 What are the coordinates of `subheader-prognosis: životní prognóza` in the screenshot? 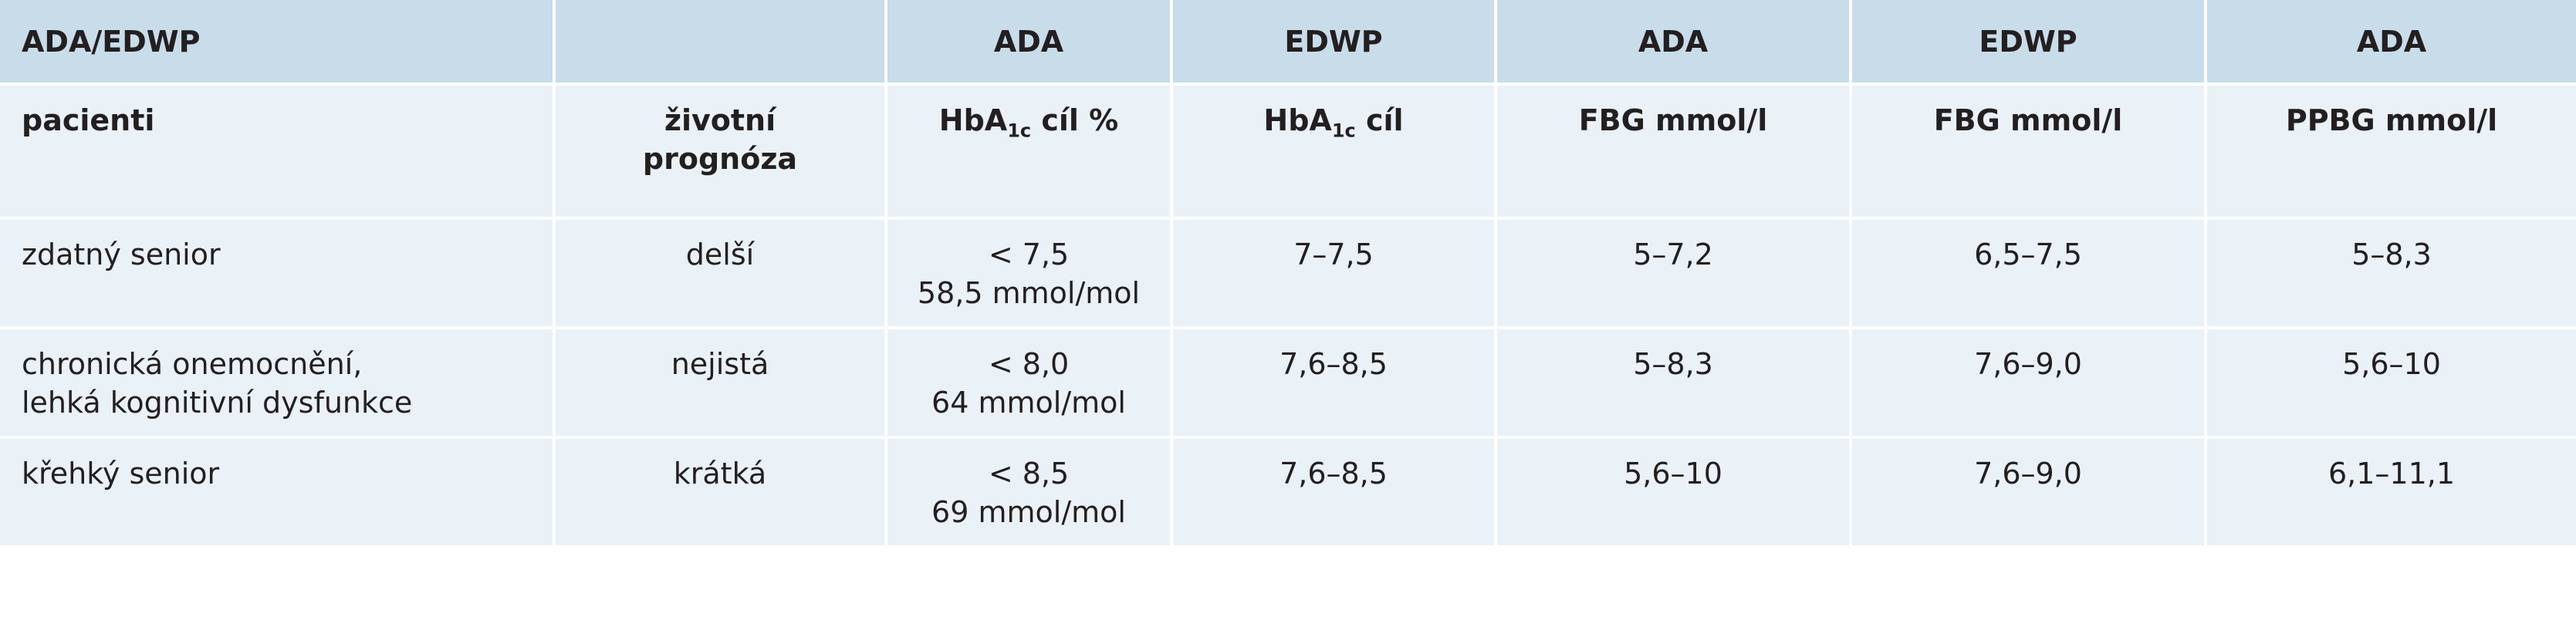 It's located at (720, 152).